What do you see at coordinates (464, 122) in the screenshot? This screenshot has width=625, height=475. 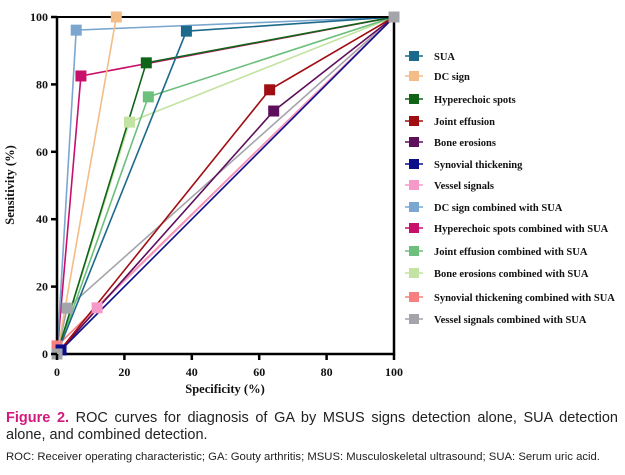 I see `legend-label: Joint effusion` at bounding box center [464, 122].